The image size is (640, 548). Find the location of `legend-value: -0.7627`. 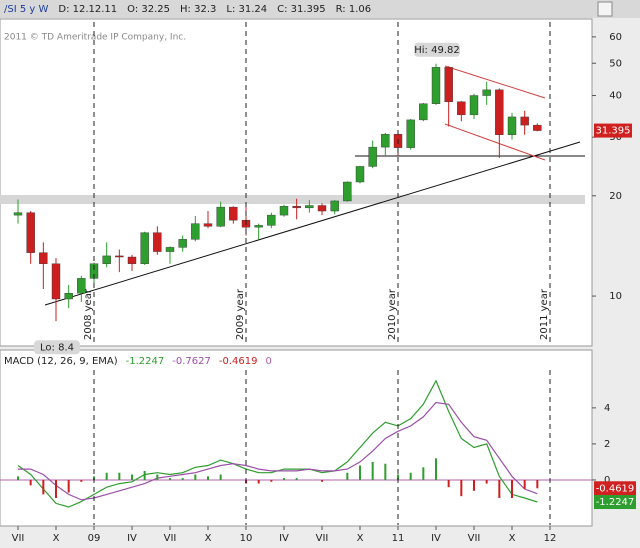

legend-value: -0.7627 is located at coordinates (191, 361).